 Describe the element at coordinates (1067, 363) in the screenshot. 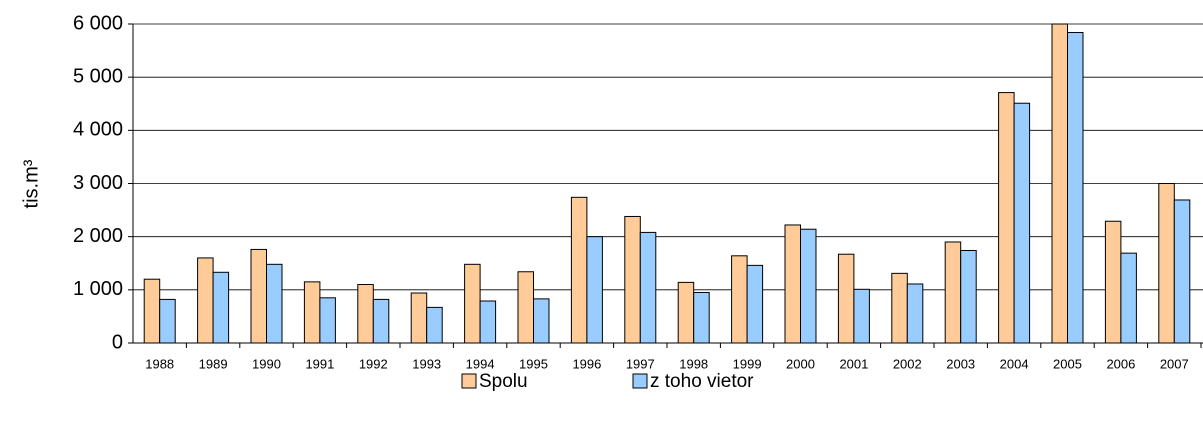

I see `x-tick-label: 2005` at that location.